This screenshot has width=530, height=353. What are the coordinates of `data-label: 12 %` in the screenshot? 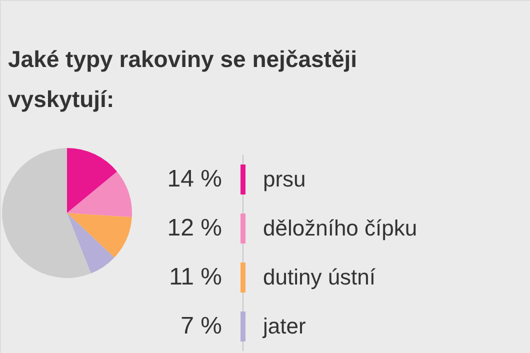 It's located at (194, 228).